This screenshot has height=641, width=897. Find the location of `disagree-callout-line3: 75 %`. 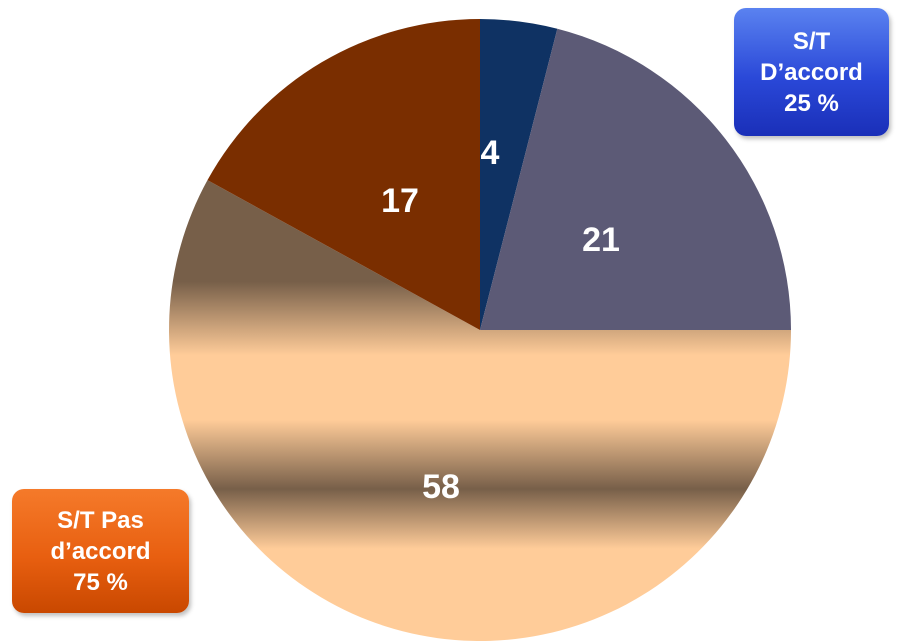

disagree-callout-line3: 75 % is located at coordinates (100, 582).